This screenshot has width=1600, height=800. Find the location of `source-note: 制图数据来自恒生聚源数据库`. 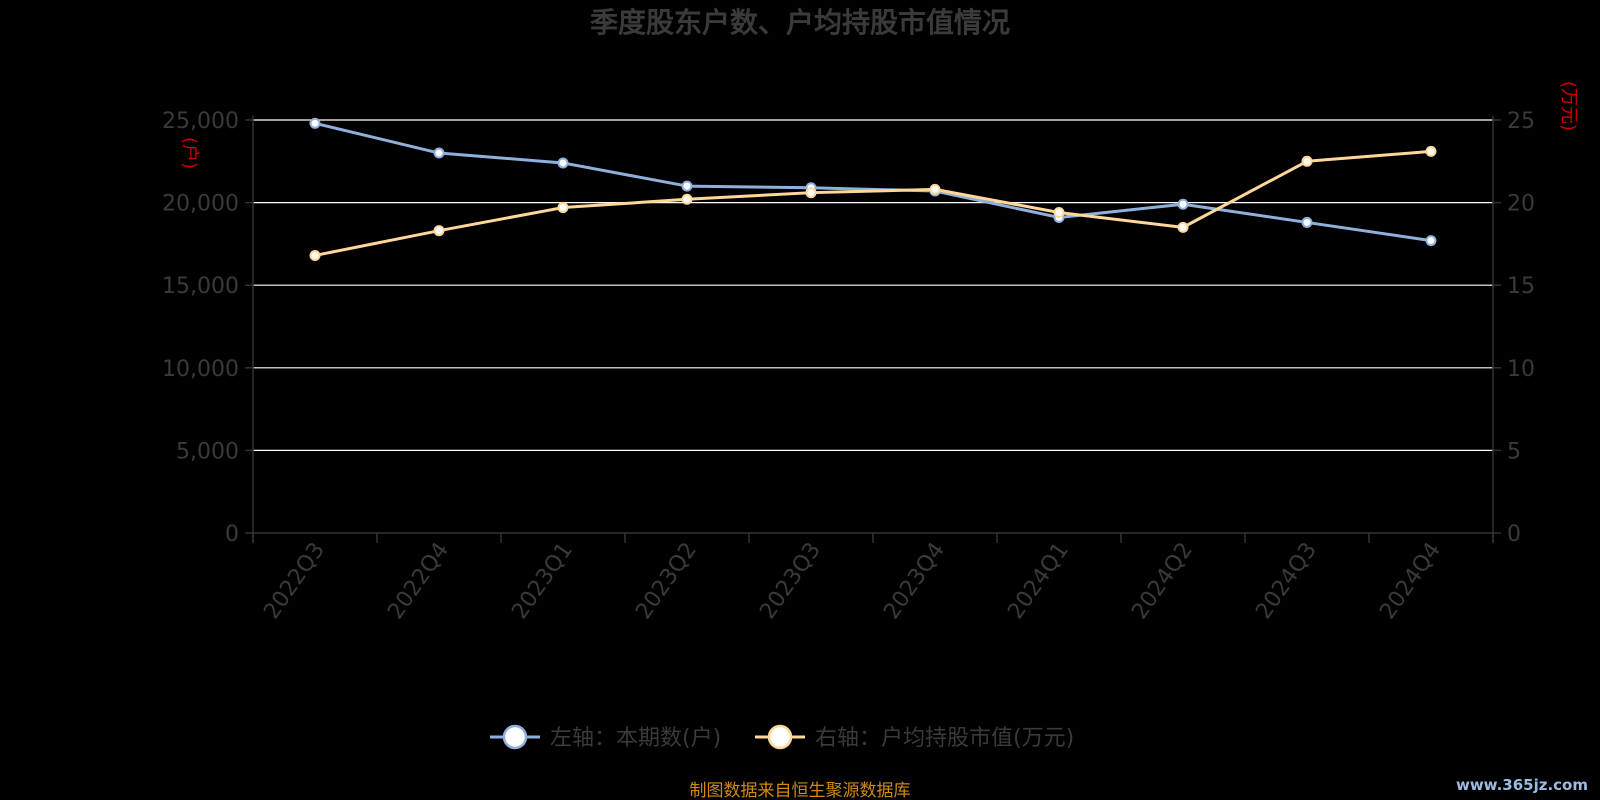

source-note: 制图数据来自恒生聚源数据库 is located at coordinates (800, 790).